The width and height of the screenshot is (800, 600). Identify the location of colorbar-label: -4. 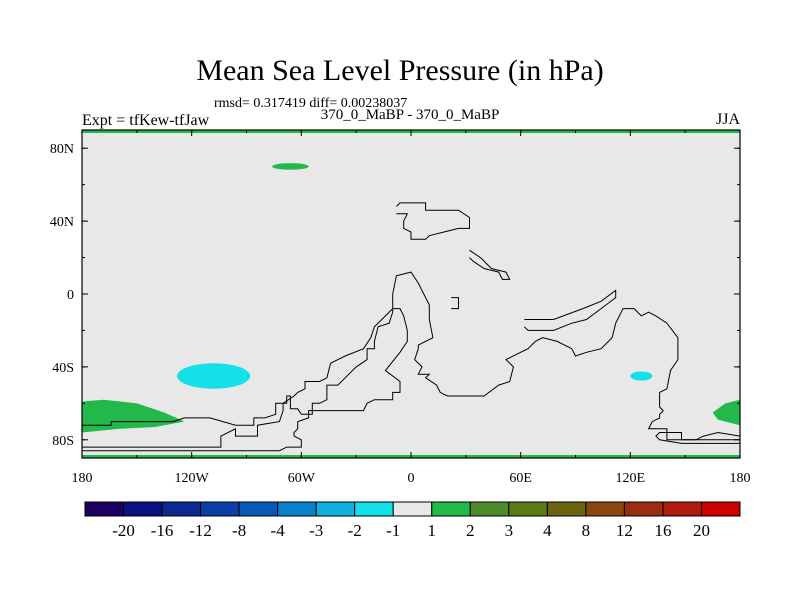
(278, 530).